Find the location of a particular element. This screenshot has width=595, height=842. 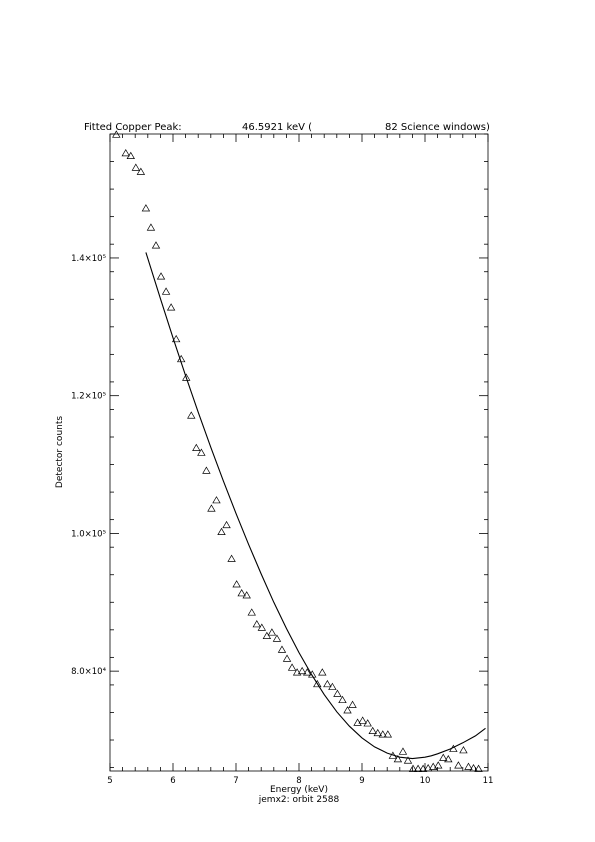

y-tick-label: 1.2×10⁵ is located at coordinates (88, 397).